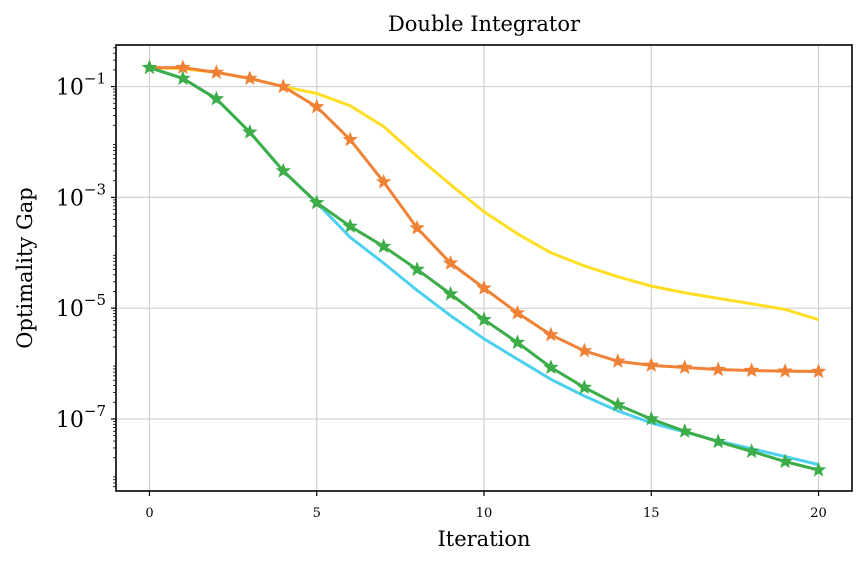  Describe the element at coordinates (81, 85) in the screenshot. I see `y-tick-label: 10⁻¹` at that location.